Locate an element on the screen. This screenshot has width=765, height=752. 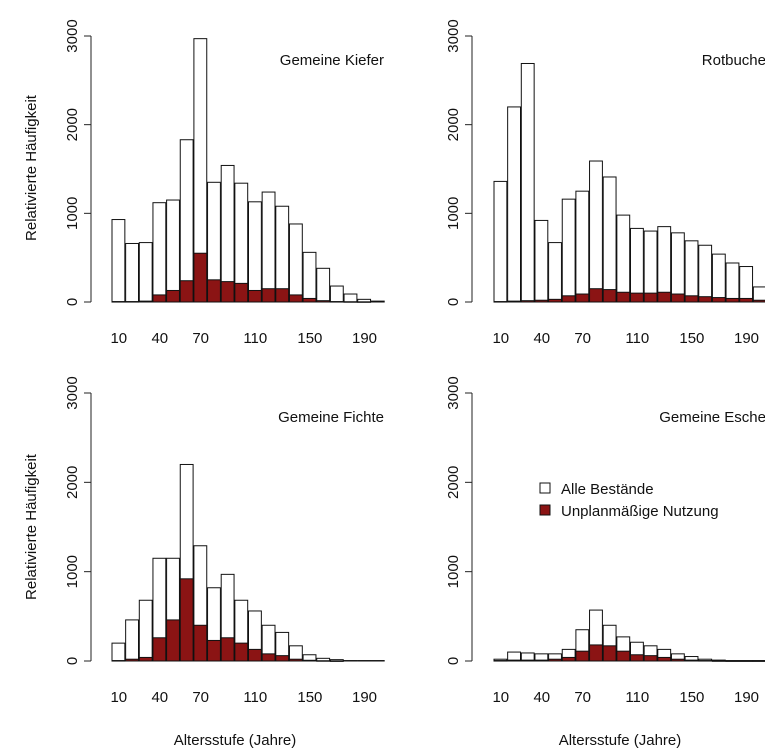
panel-title-kiefer: Gemeine Kiefer is located at coordinates (332, 60).